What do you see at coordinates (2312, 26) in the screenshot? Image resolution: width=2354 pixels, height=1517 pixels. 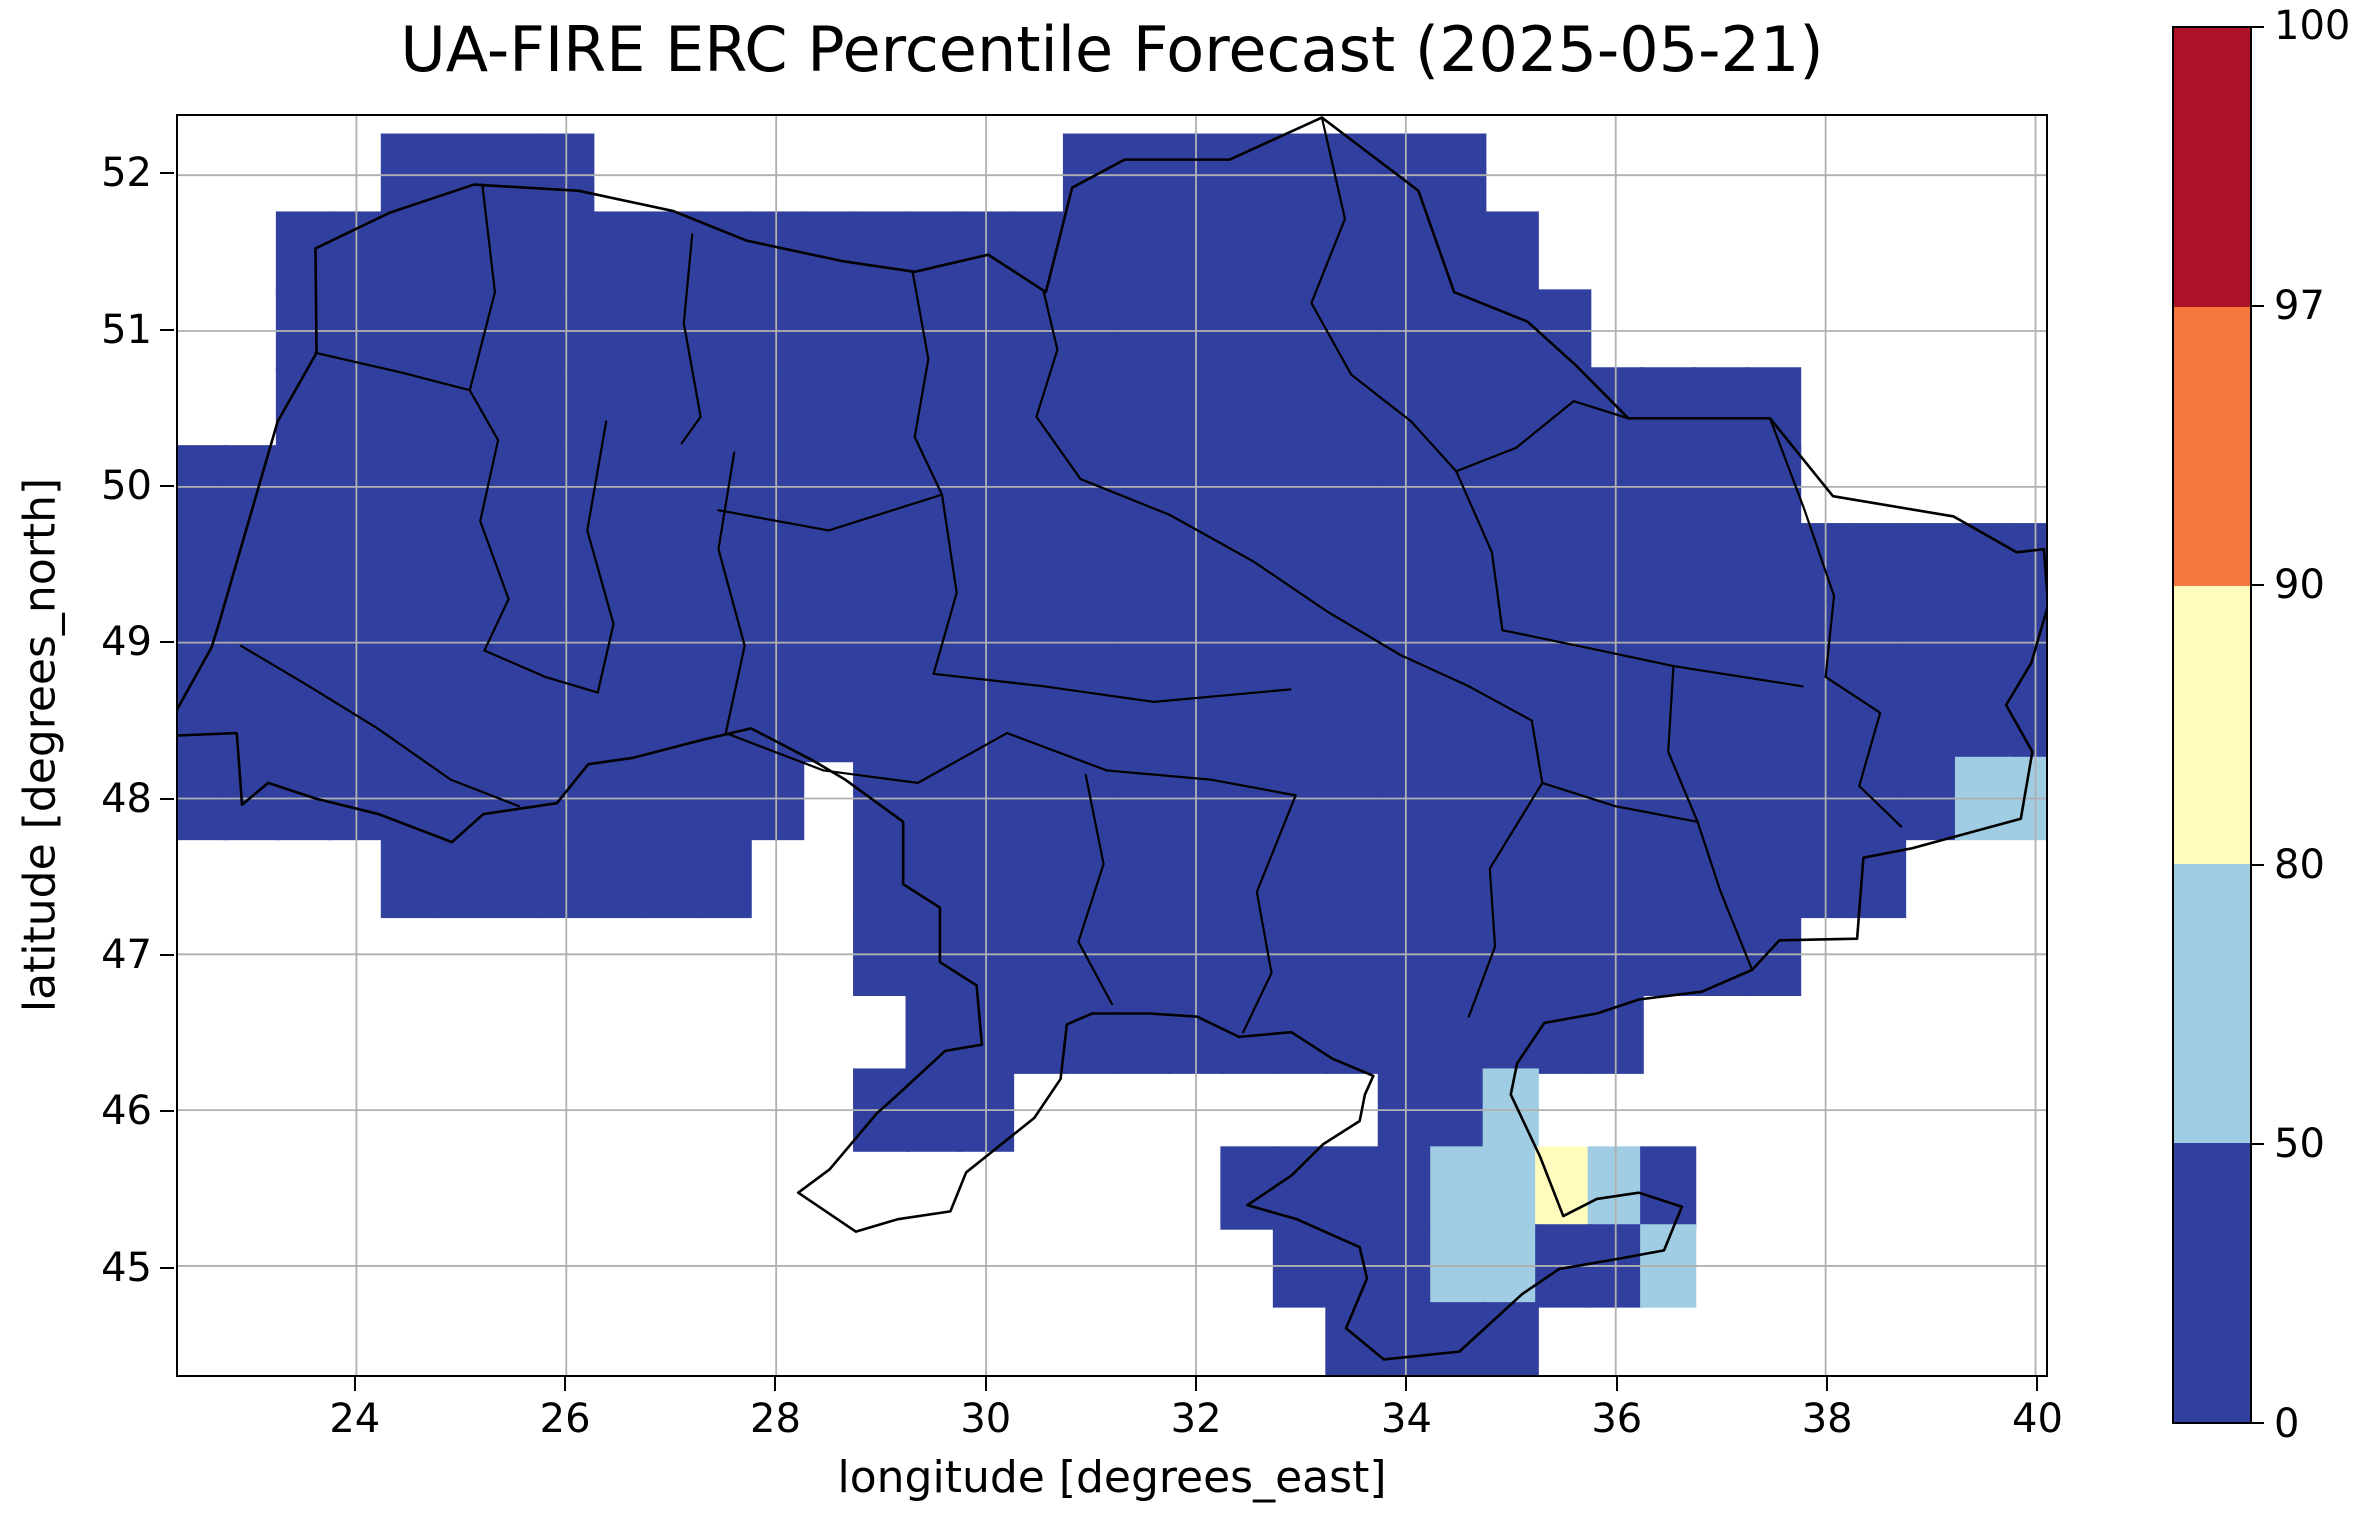 I see `colorbar-tick-label: 100` at bounding box center [2312, 26].